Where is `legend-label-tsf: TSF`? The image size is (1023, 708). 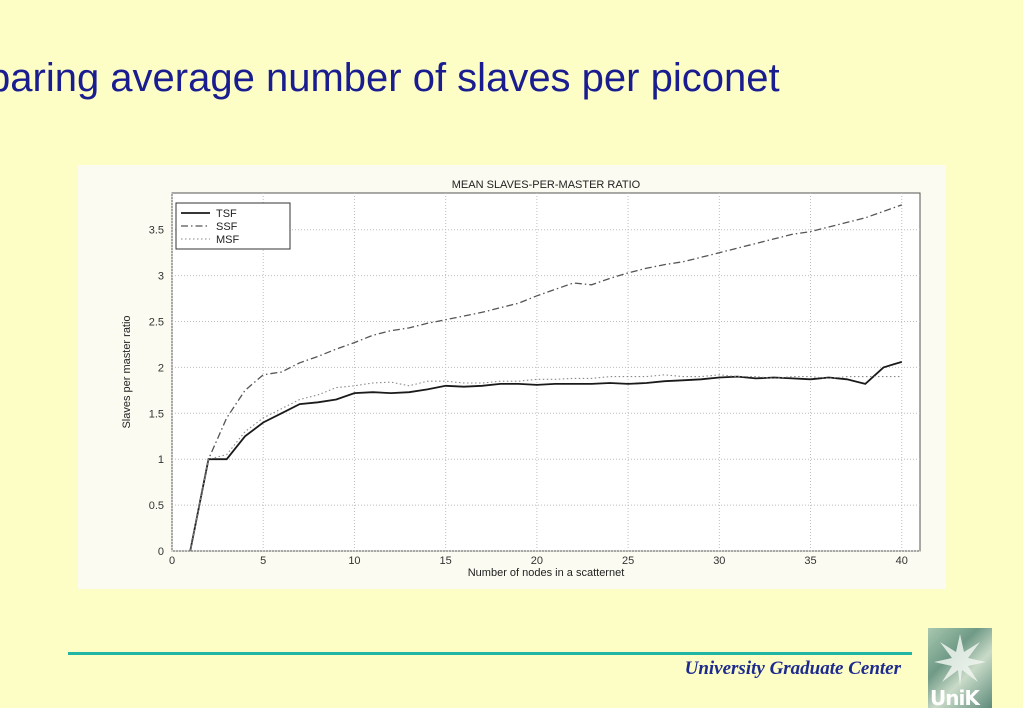
legend-label-tsf: TSF is located at coordinates (226, 214).